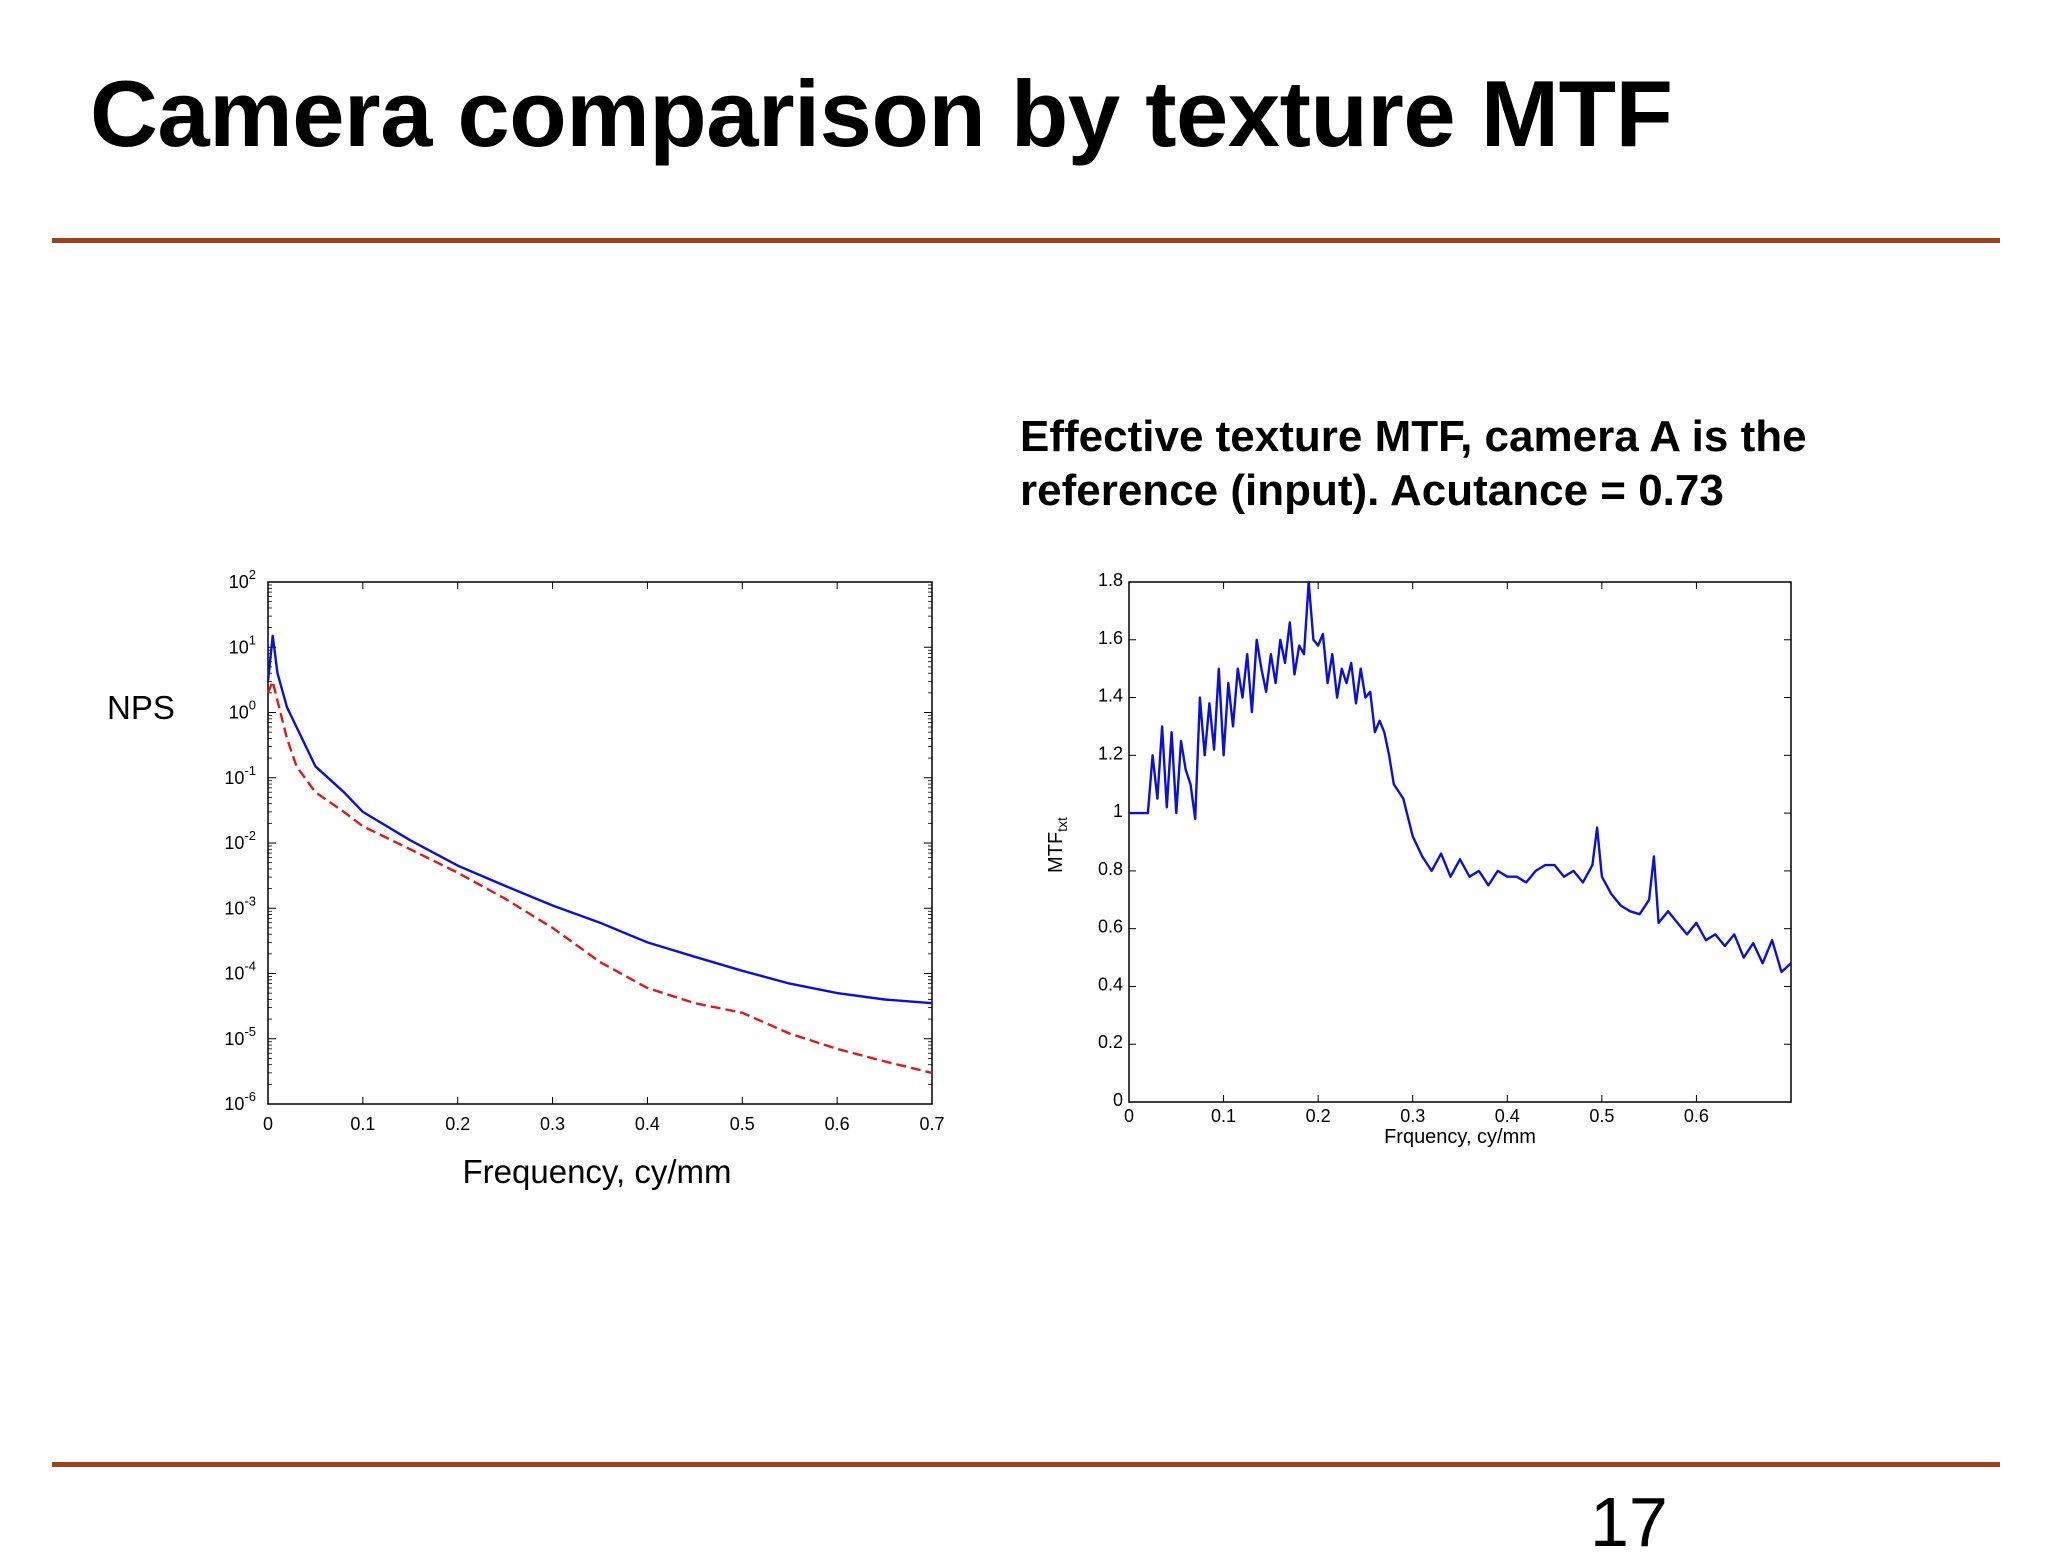  What do you see at coordinates (1110, 869) in the screenshot?
I see `mtf-y-tick-label: 0.8` at bounding box center [1110, 869].